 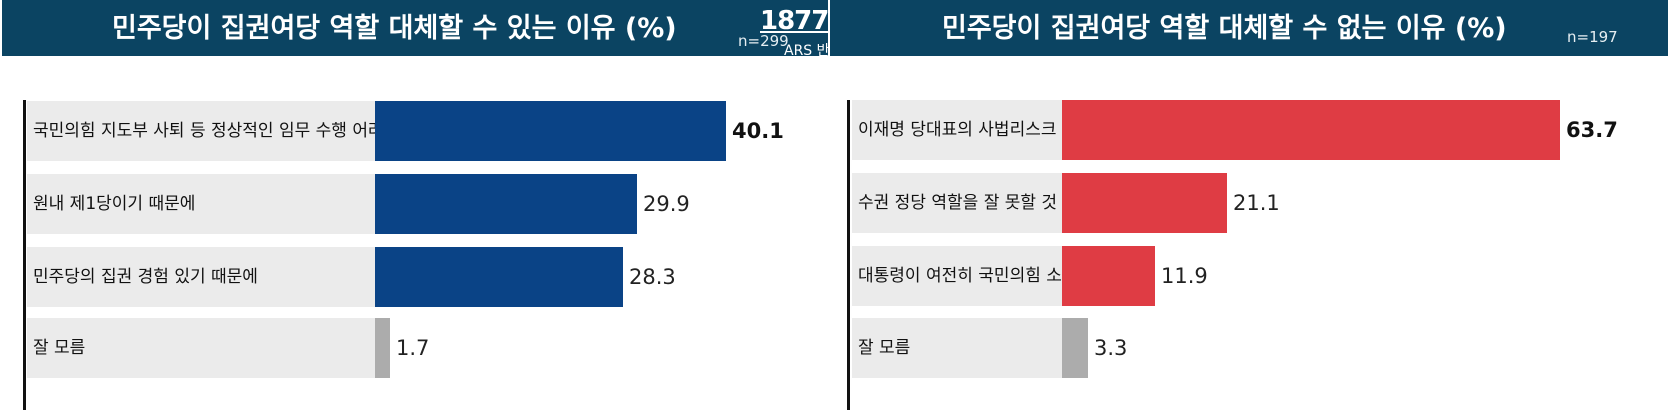 What do you see at coordinates (1184, 276) in the screenshot?
I see `value-label-right-3: 11.9` at bounding box center [1184, 276].